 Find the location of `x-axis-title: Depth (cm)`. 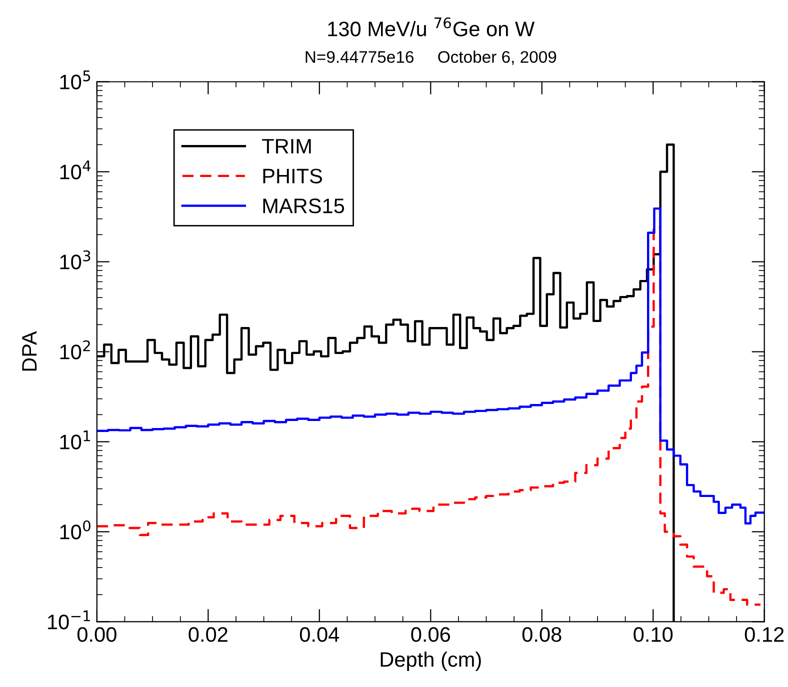

x-axis-title: Depth (cm) is located at coordinates (430, 661).